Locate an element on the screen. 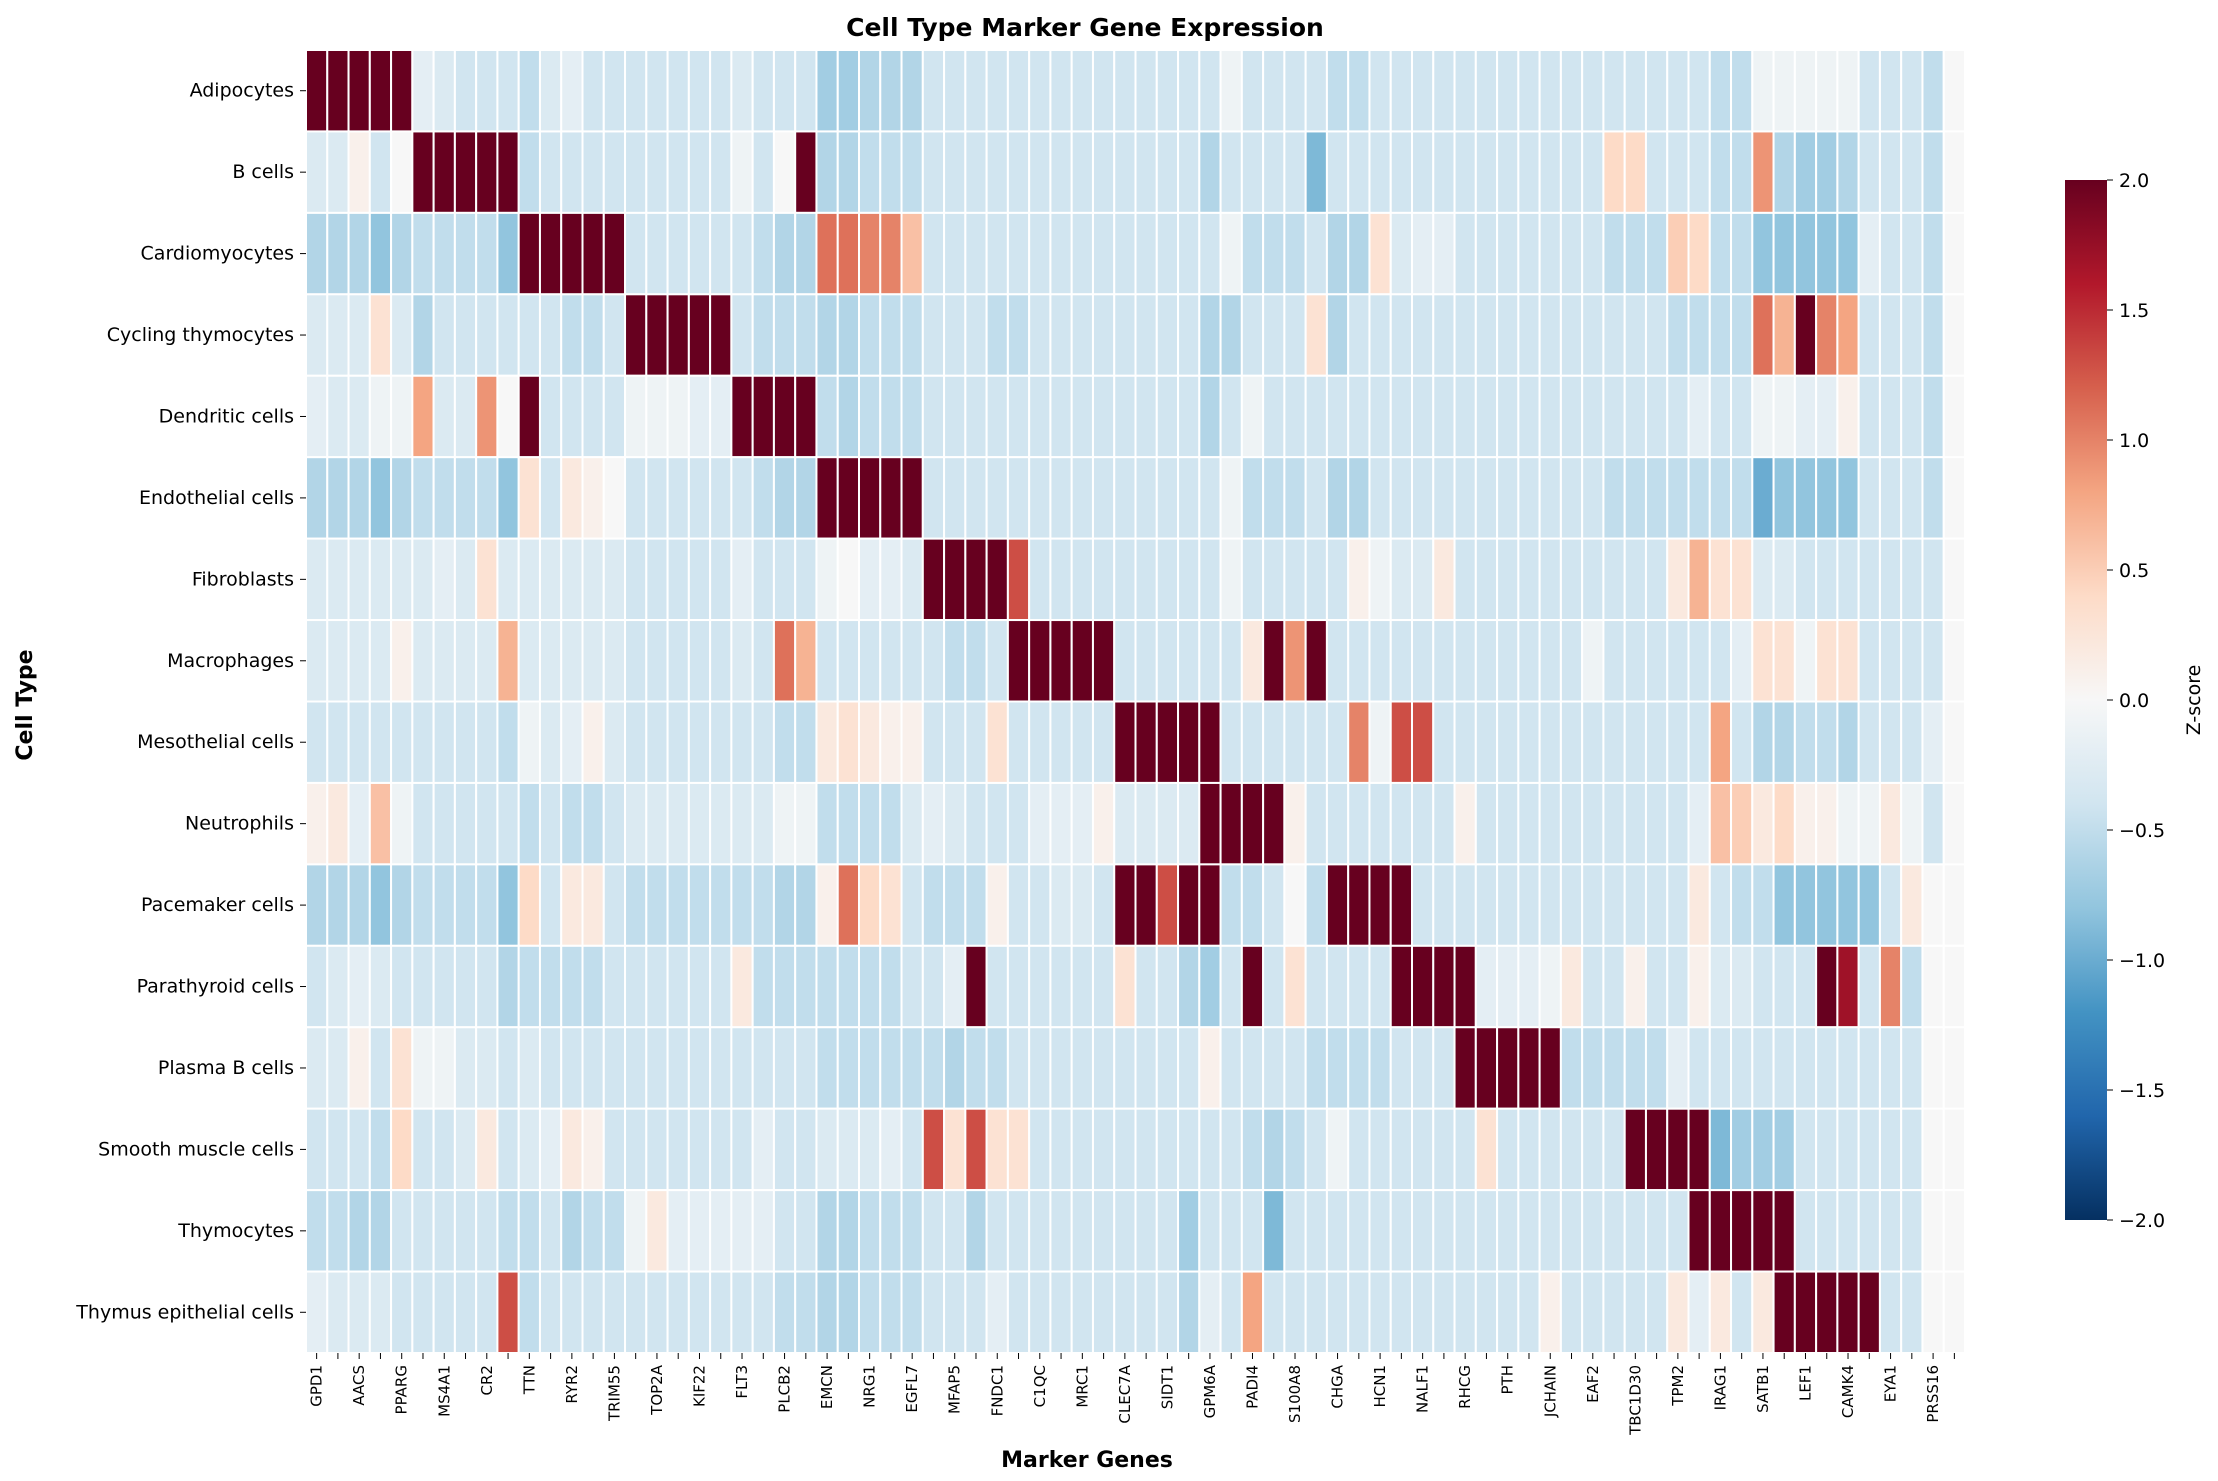 Image resolution: width=2218 pixels, height=1481 pixels. x-tick-label: EAF2 is located at coordinates (1593, 1384).